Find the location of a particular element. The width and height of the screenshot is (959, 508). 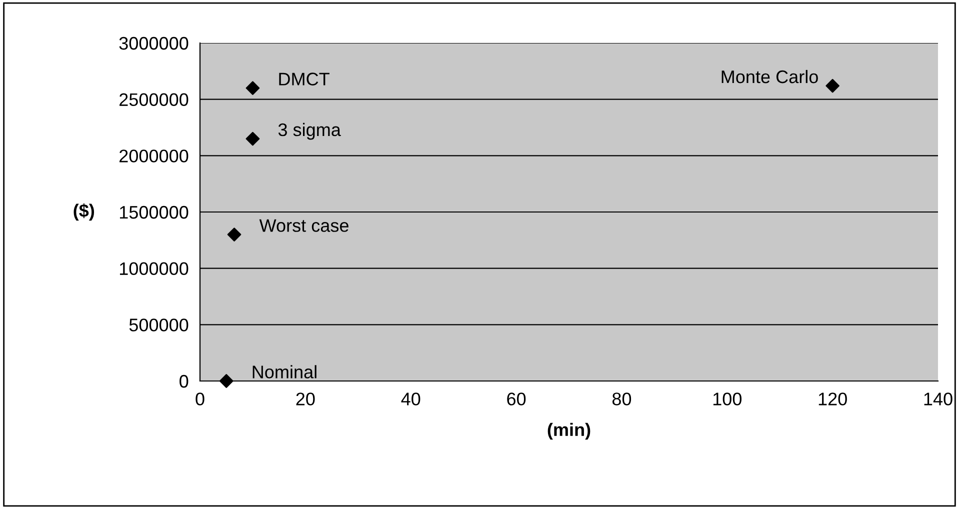

y-tick-label: 500000 is located at coordinates (158, 325).